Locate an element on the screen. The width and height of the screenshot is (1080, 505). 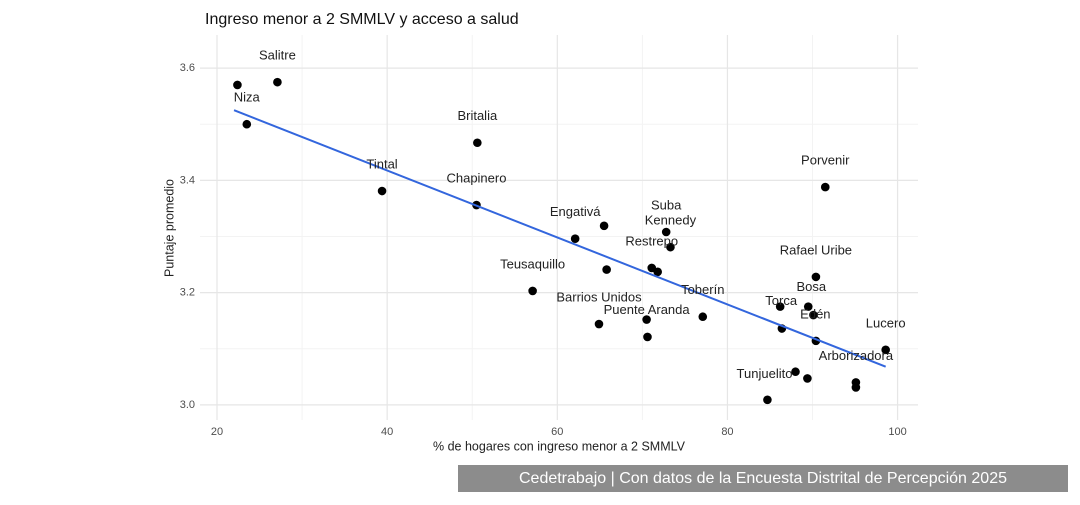
x-tick-label: 20 is located at coordinates (217, 432).